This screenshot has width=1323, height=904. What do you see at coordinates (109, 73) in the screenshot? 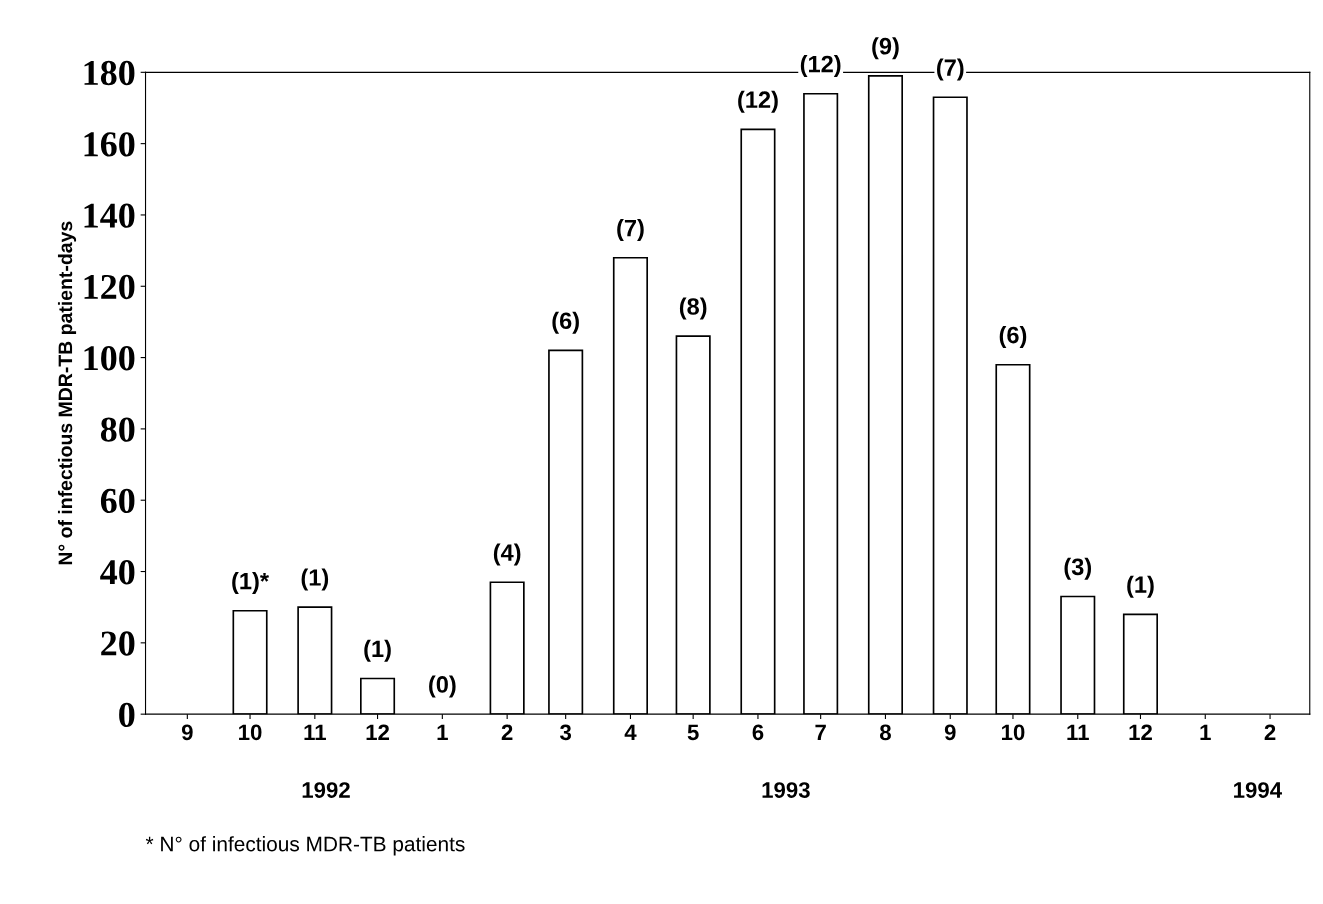
I see `y-tick-label: 180` at bounding box center [109, 73].